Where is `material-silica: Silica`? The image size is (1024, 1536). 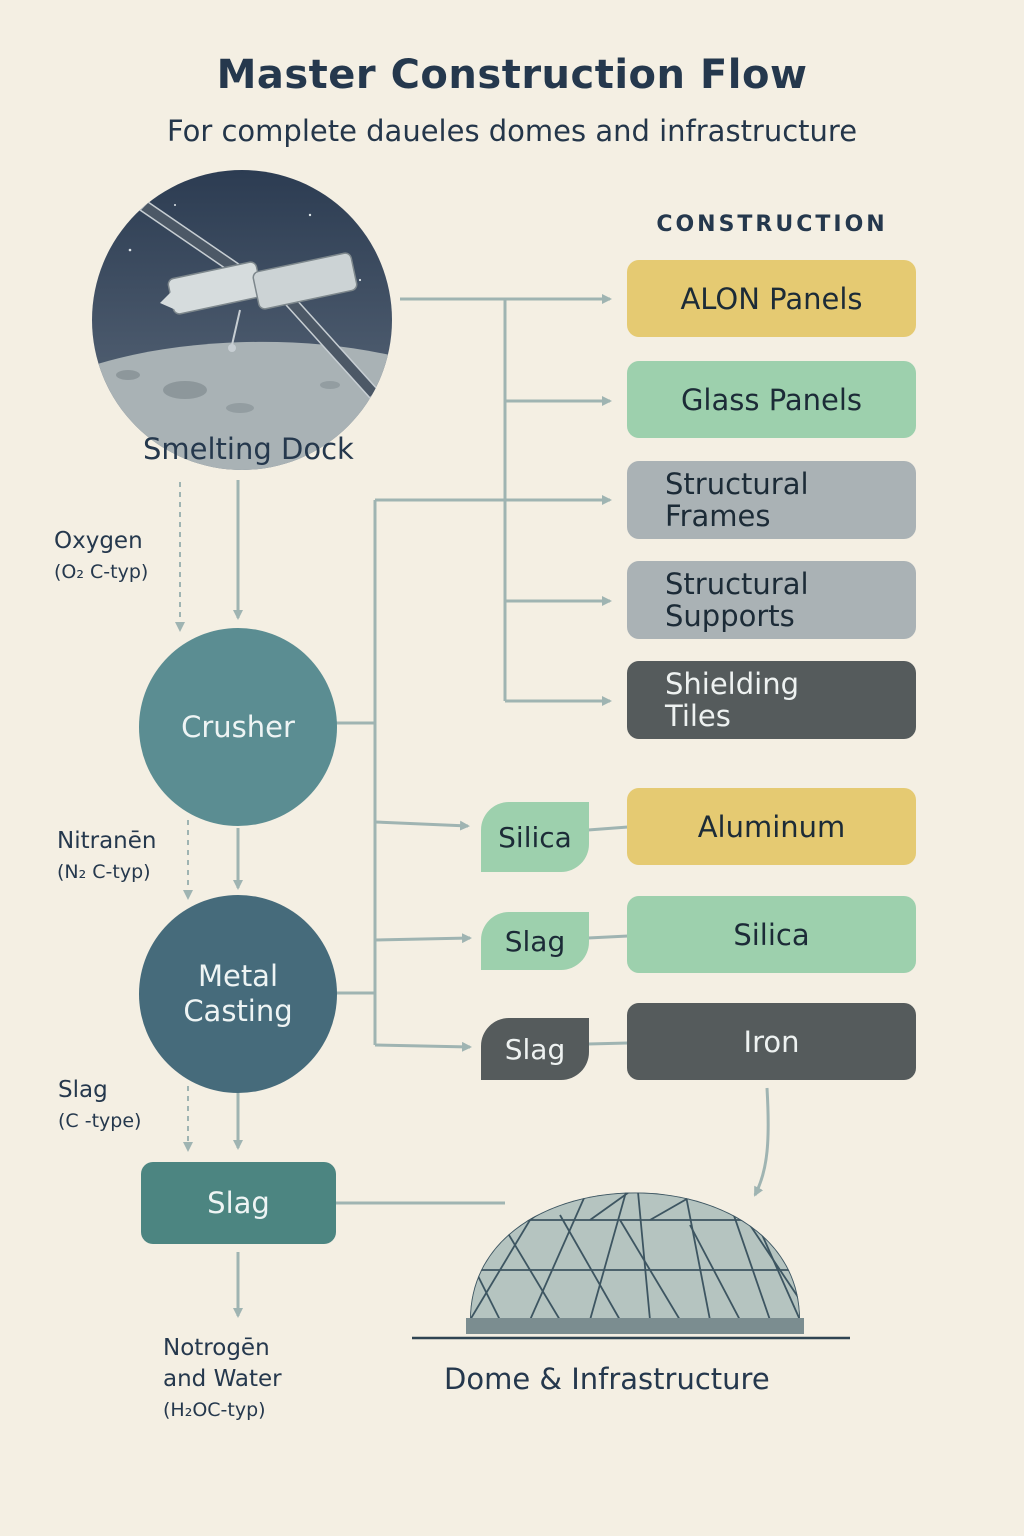 material-silica: Silica is located at coordinates (771, 934).